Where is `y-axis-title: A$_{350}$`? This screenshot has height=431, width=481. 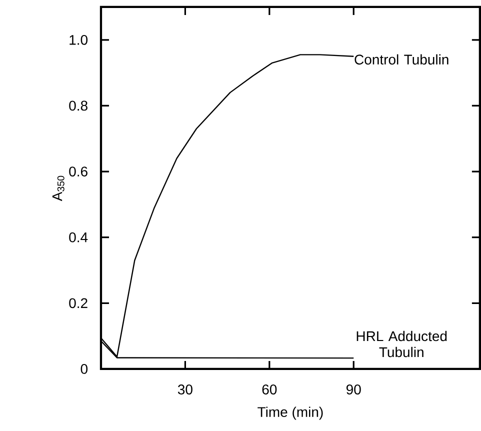
y-axis-title: A$_{350}$ is located at coordinates (58, 189).